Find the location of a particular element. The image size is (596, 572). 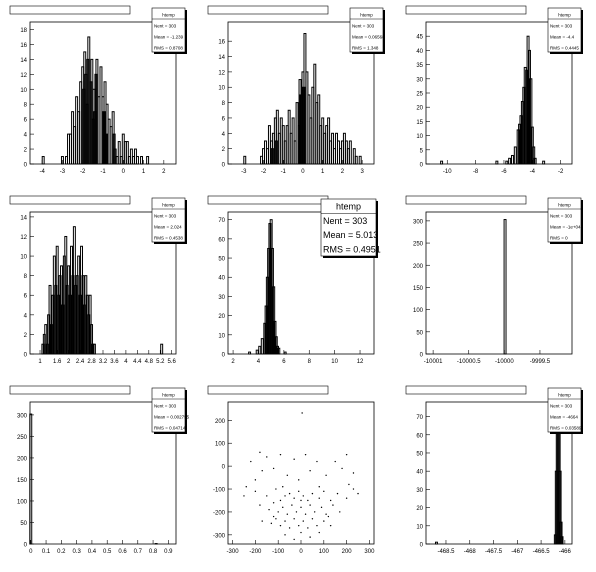

y-tick-label: 100 is located at coordinates (418, 311).